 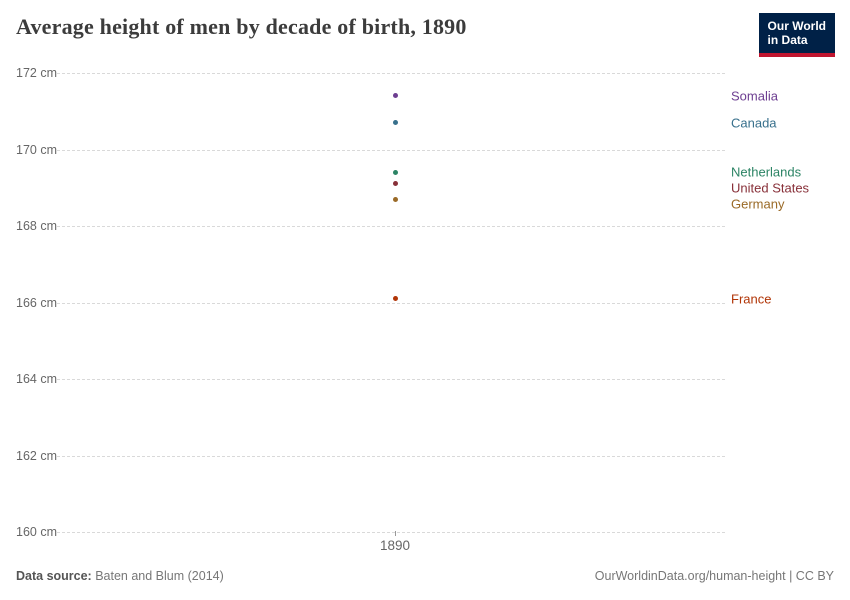 What do you see at coordinates (395, 299) in the screenshot?
I see `data-point-france` at bounding box center [395, 299].